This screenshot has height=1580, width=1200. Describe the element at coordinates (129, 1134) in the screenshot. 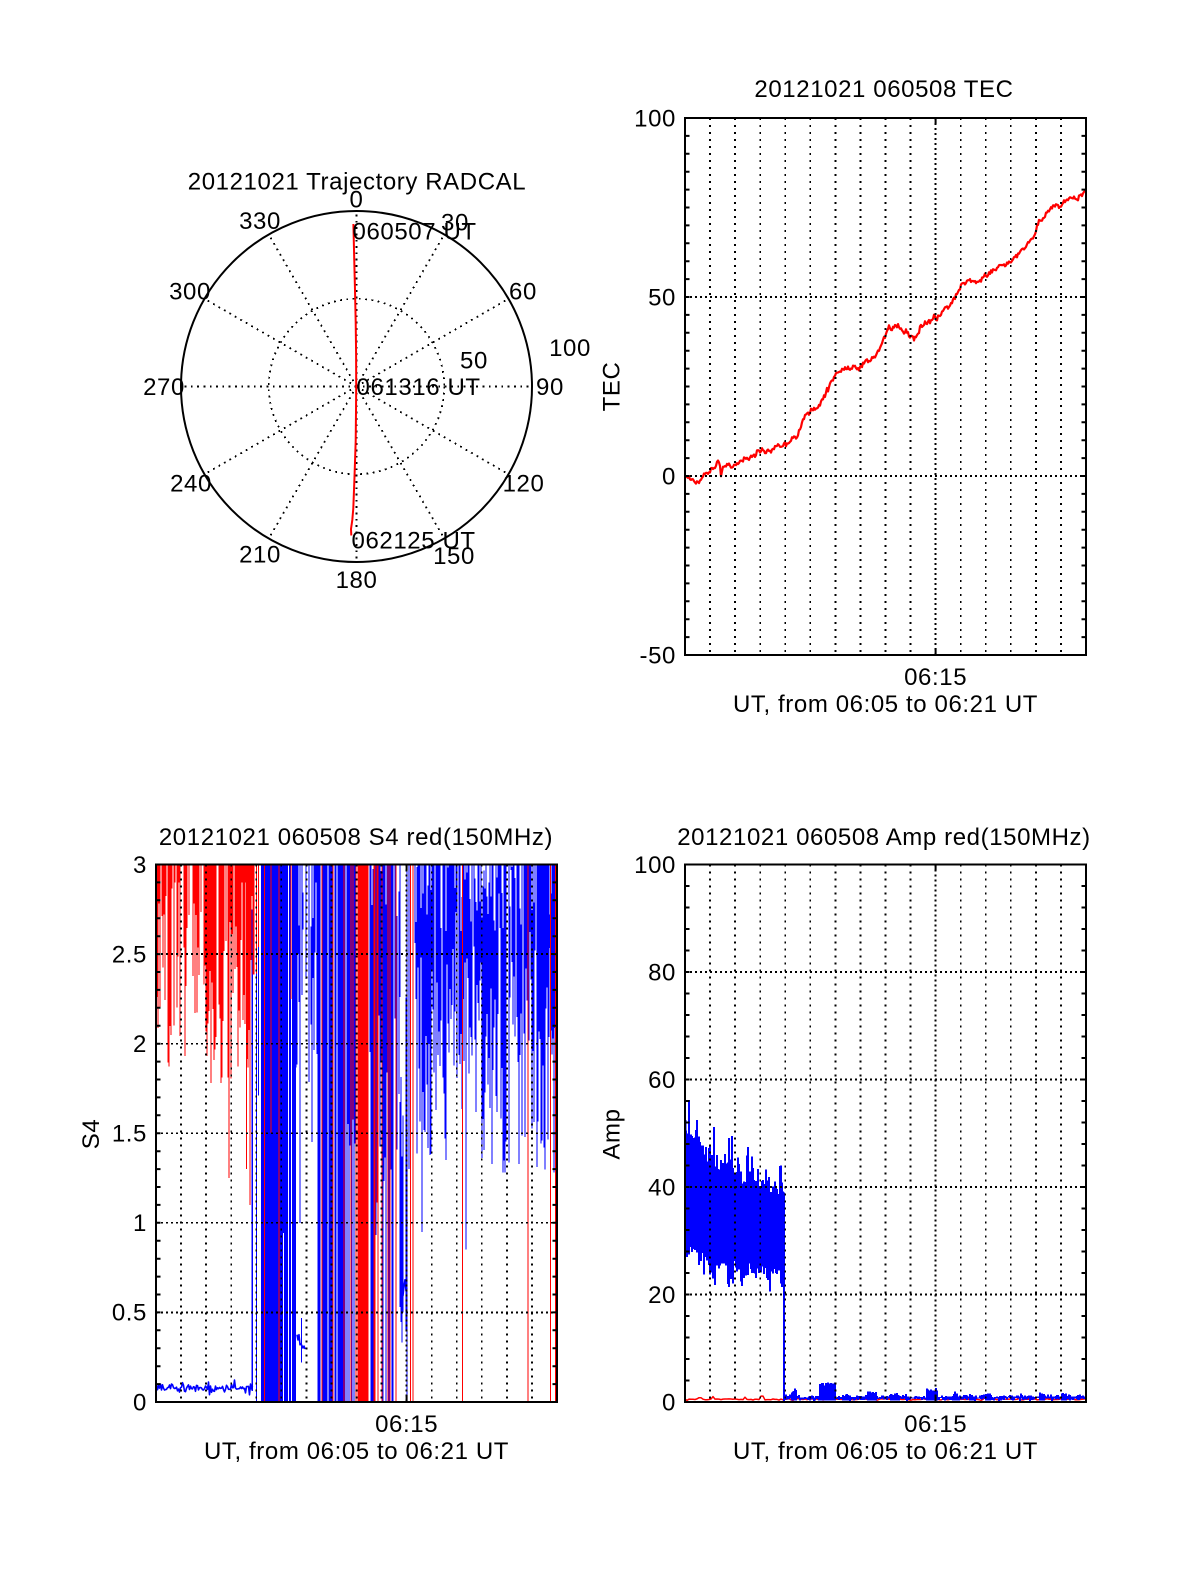

I see `svg-text: 1.5` at that location.